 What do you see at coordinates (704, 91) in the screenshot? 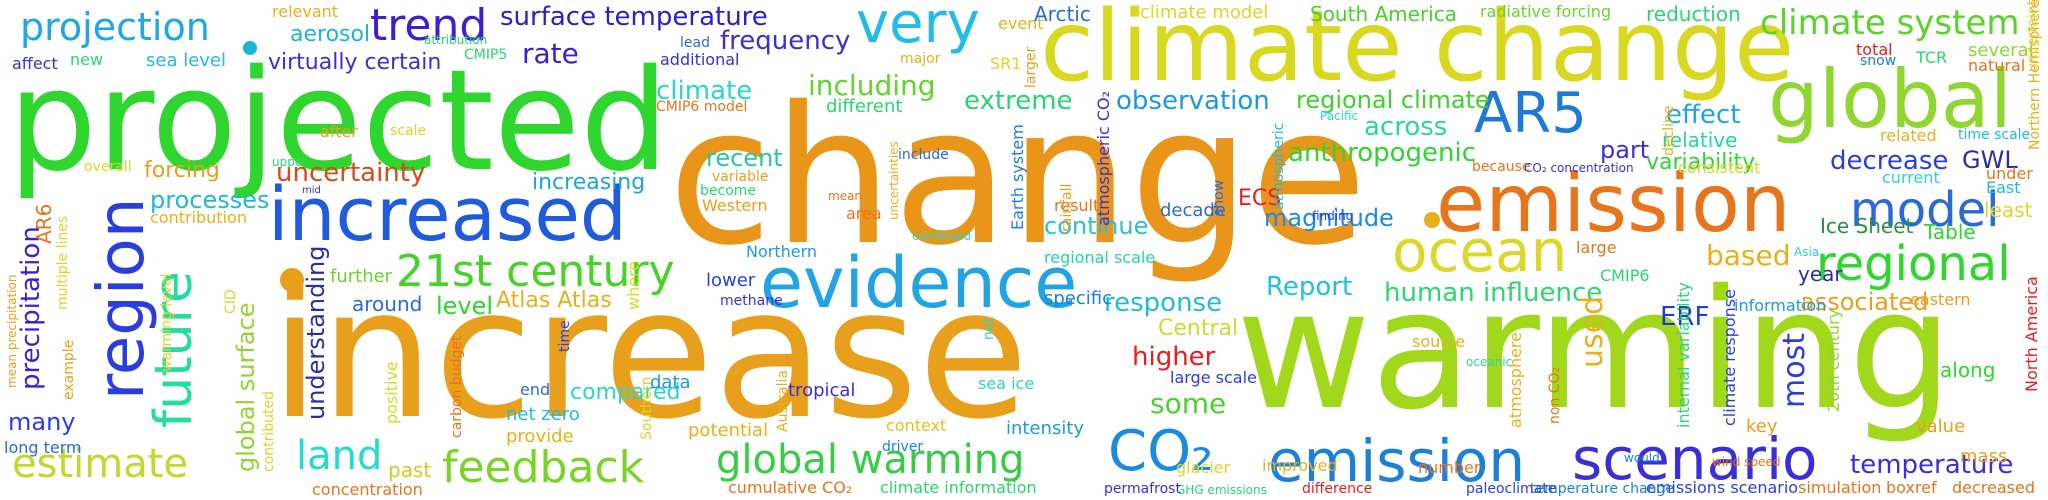
I see `word-30: climate` at bounding box center [704, 91].